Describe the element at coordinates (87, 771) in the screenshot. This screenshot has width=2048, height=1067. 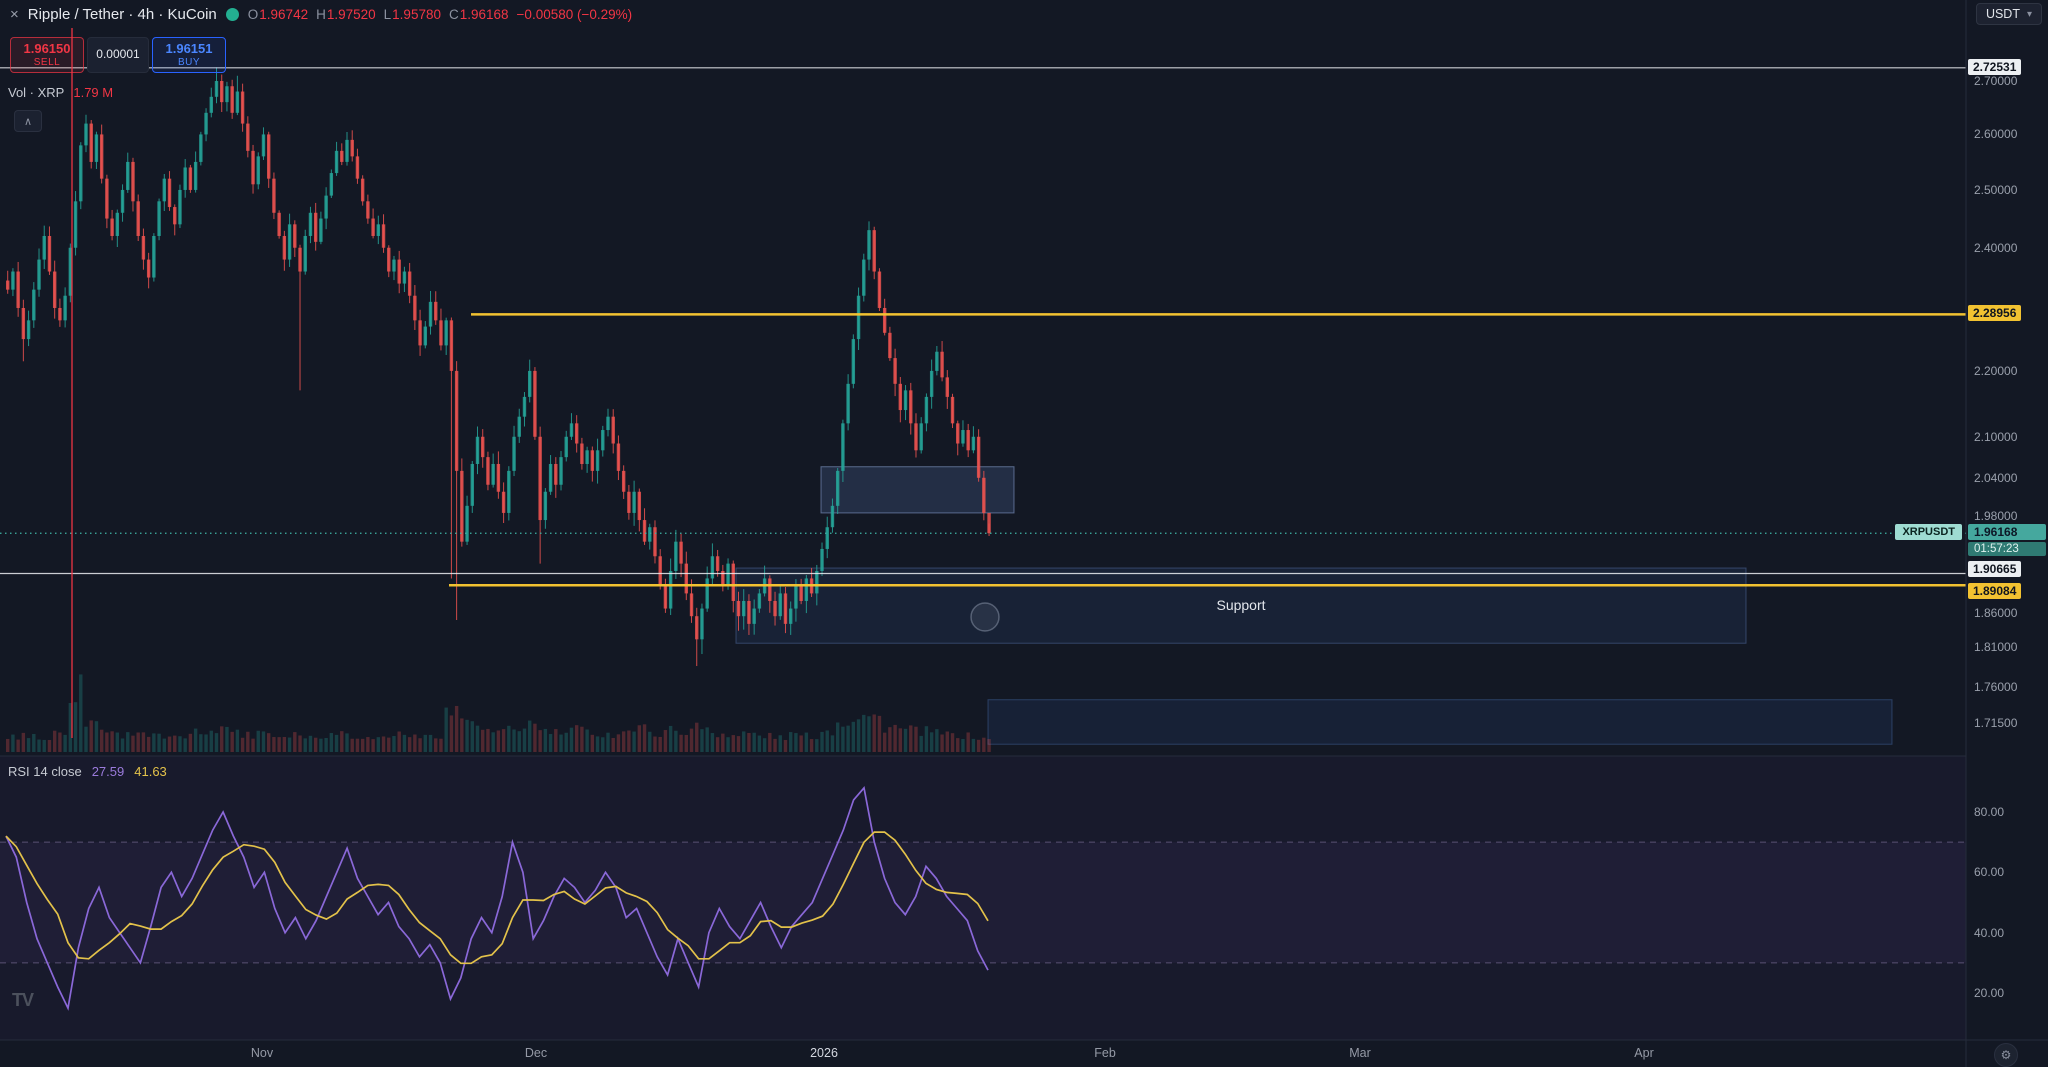
I see `rsi-legend: RSI 14 close 27.59 41.63` at that location.